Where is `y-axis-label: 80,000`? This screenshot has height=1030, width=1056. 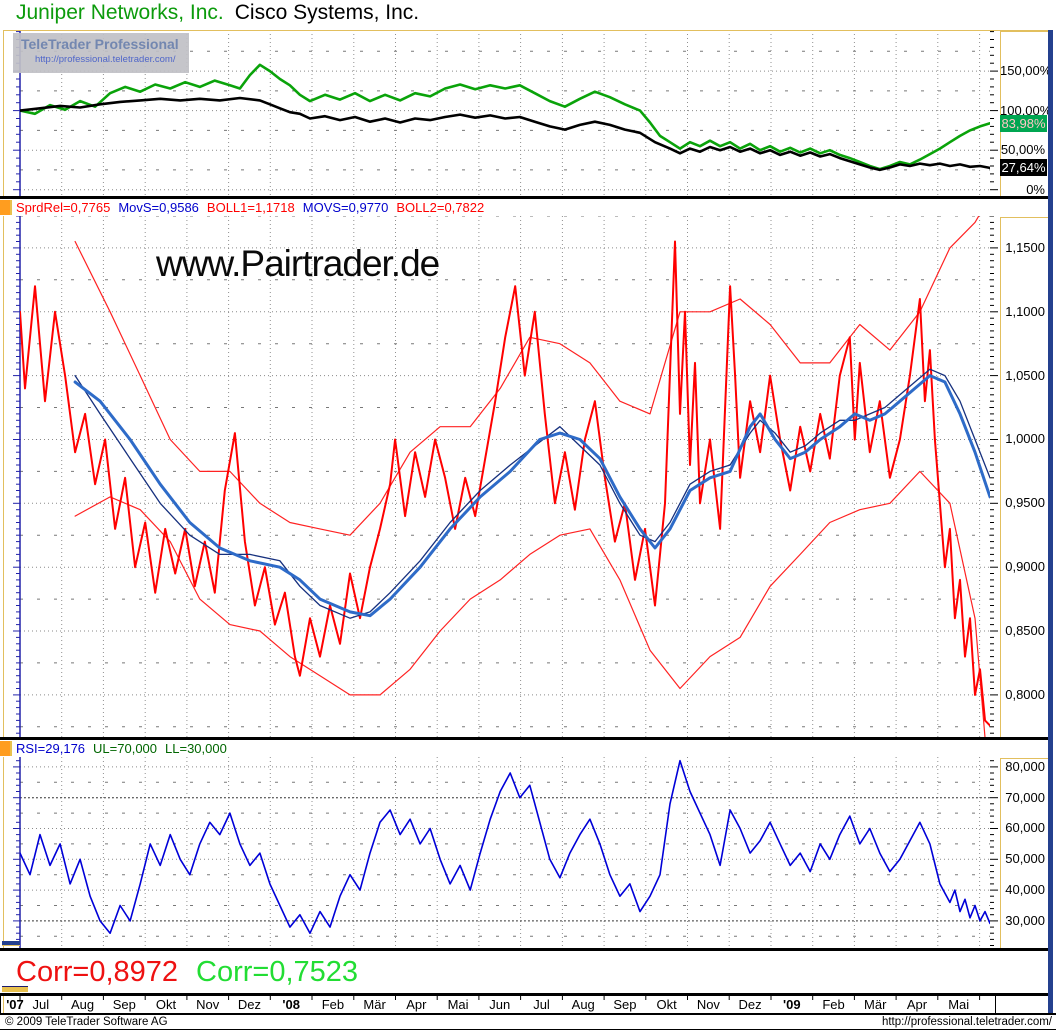
y-axis-label: 80,000 is located at coordinates (1025, 766).